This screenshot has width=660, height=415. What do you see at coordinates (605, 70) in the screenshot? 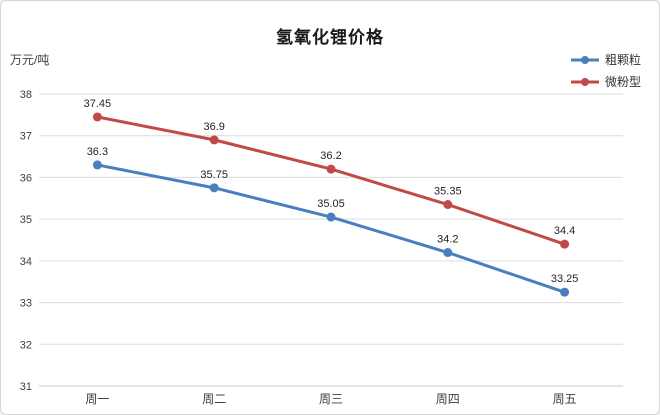
I see `legend: 粗颗粒 微粉型` at bounding box center [605, 70].